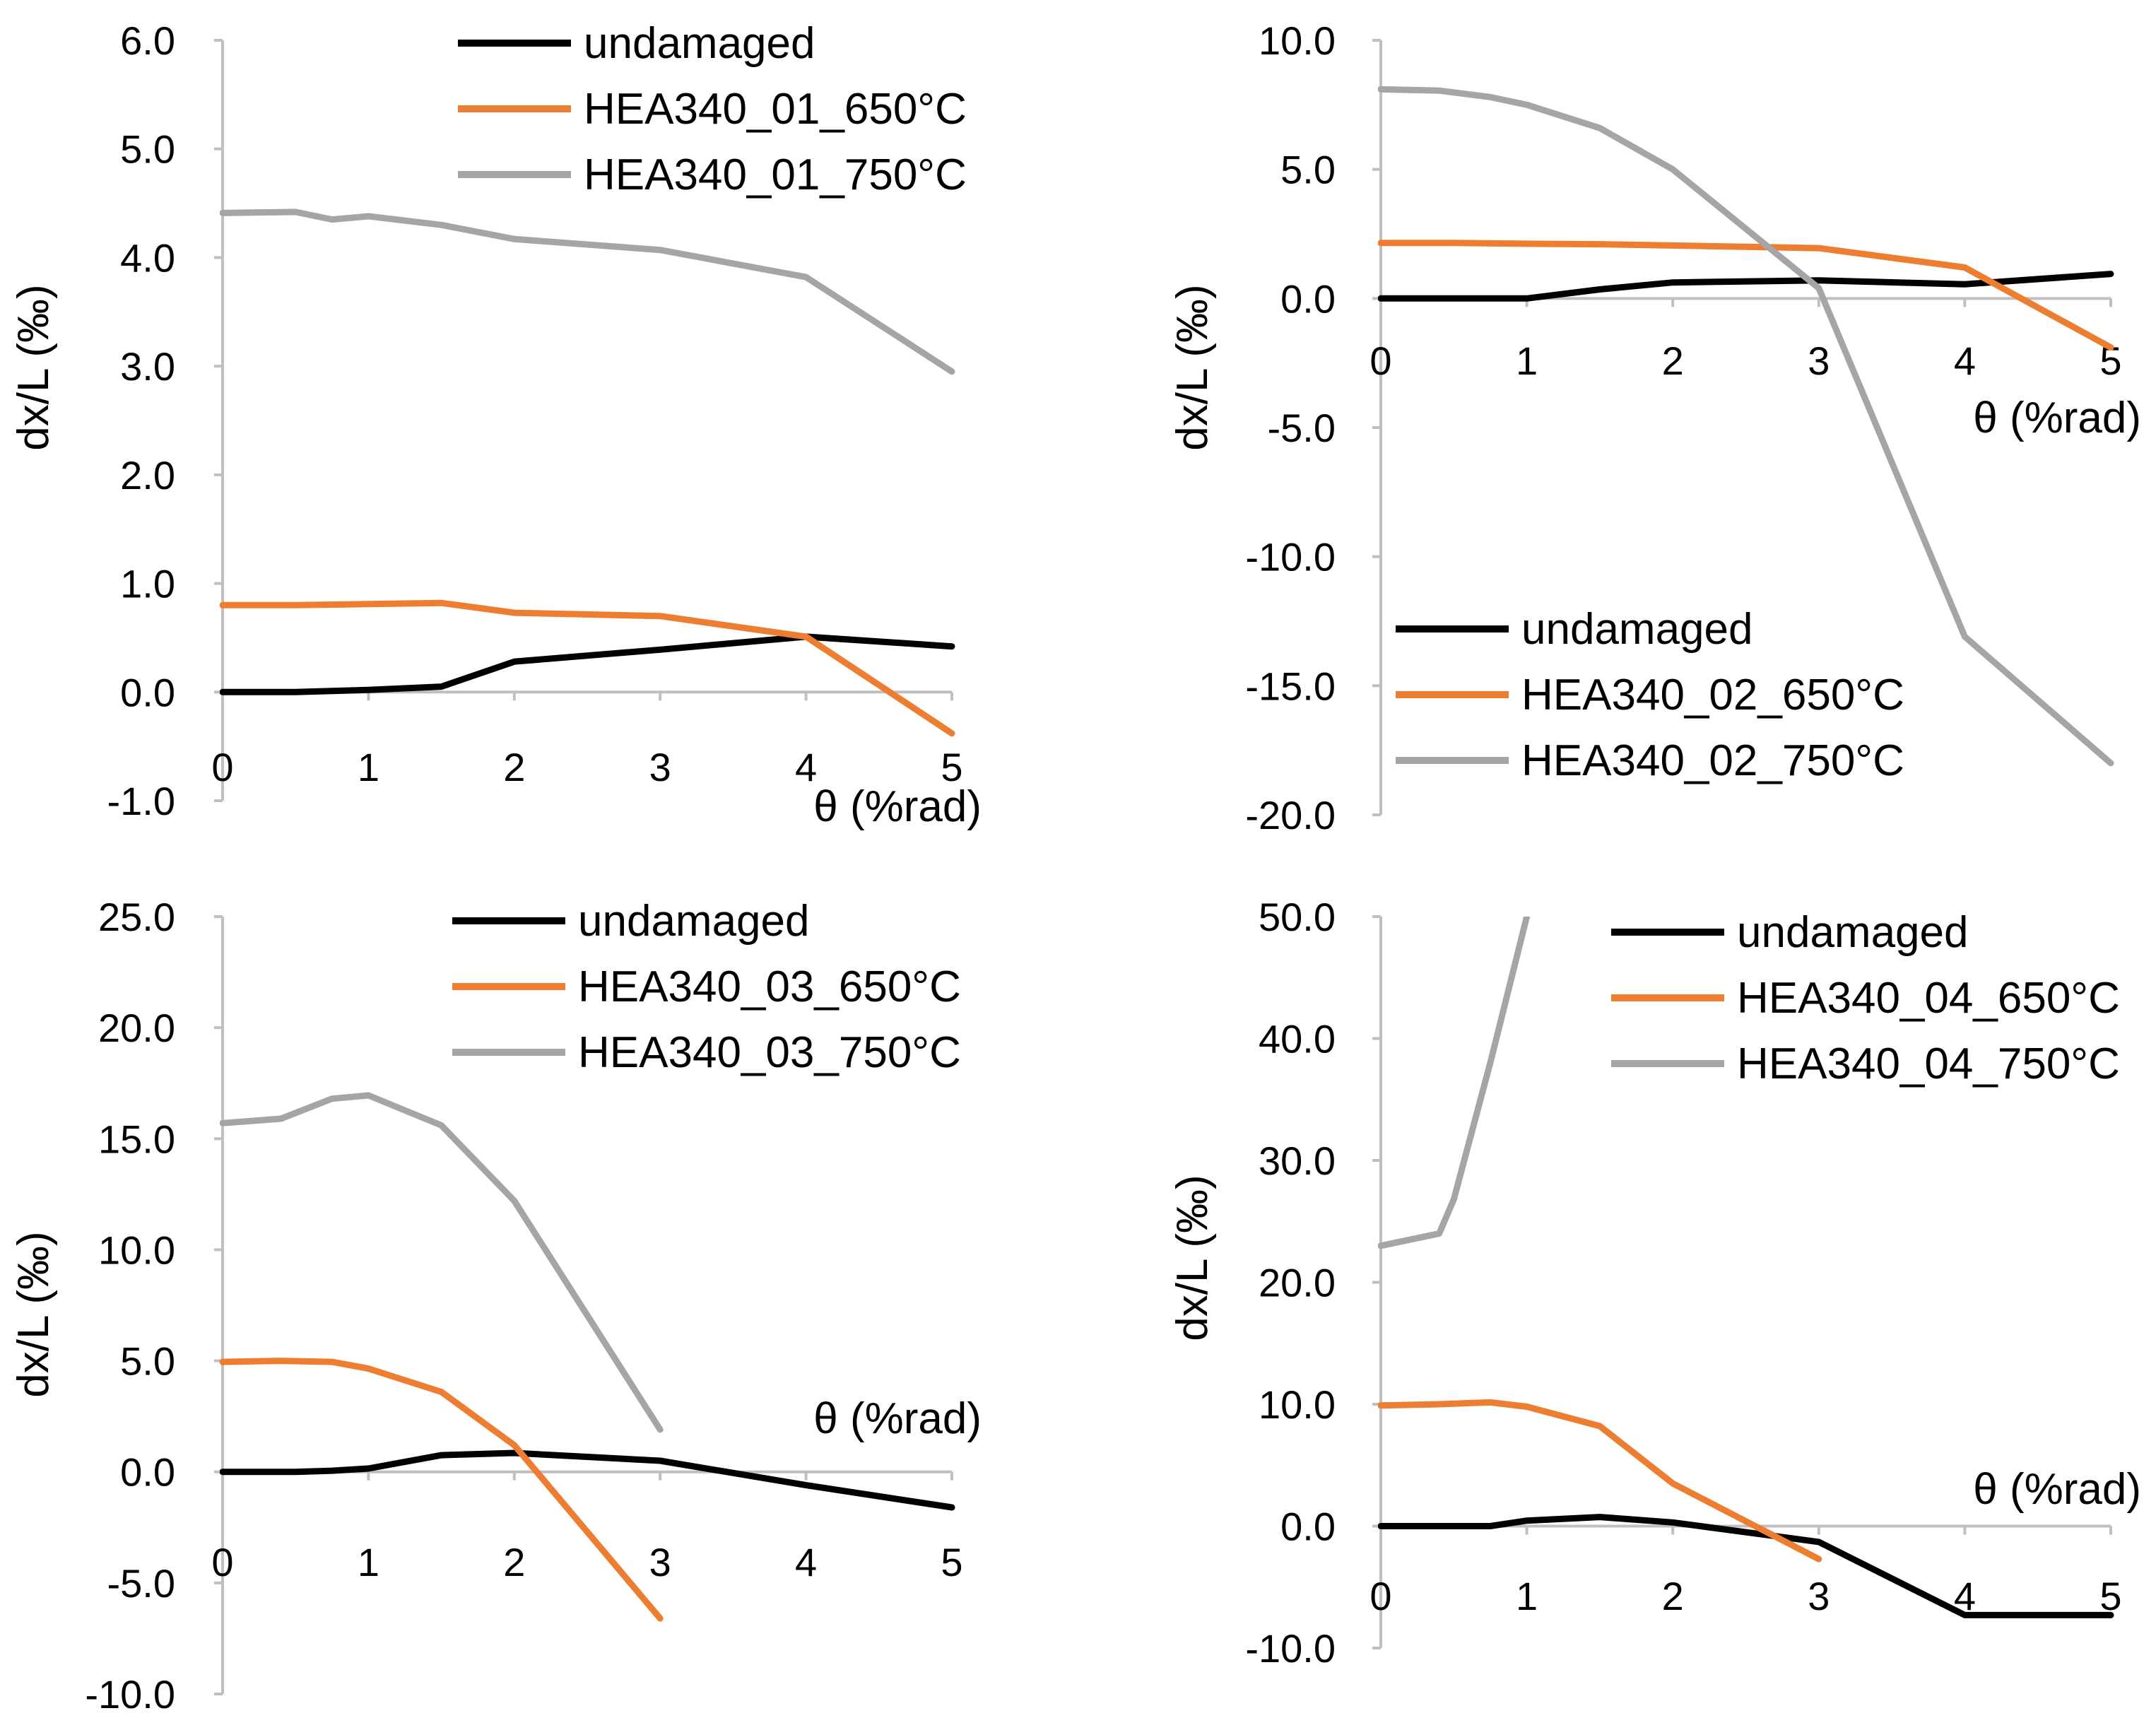  What do you see at coordinates (442, 1262) in the screenshot?
I see `series-line-hea340-03-750-c` at bounding box center [442, 1262].